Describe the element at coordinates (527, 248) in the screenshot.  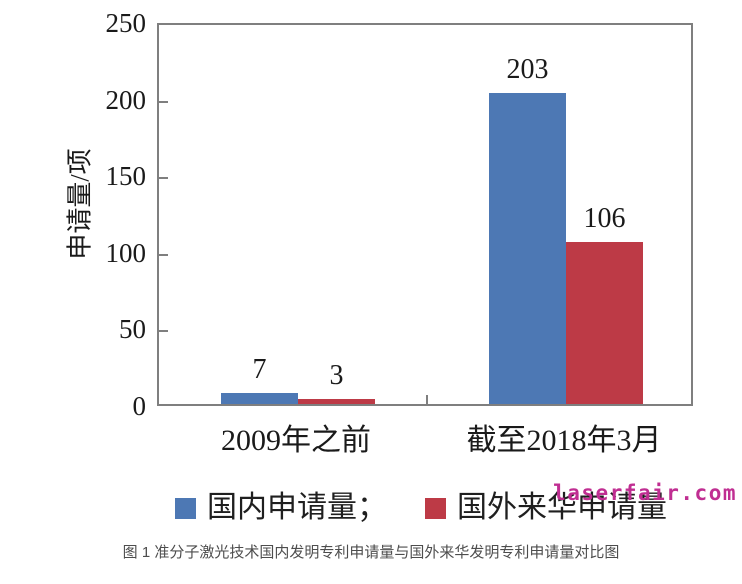
I see `bar-series1-cat2` at that location.